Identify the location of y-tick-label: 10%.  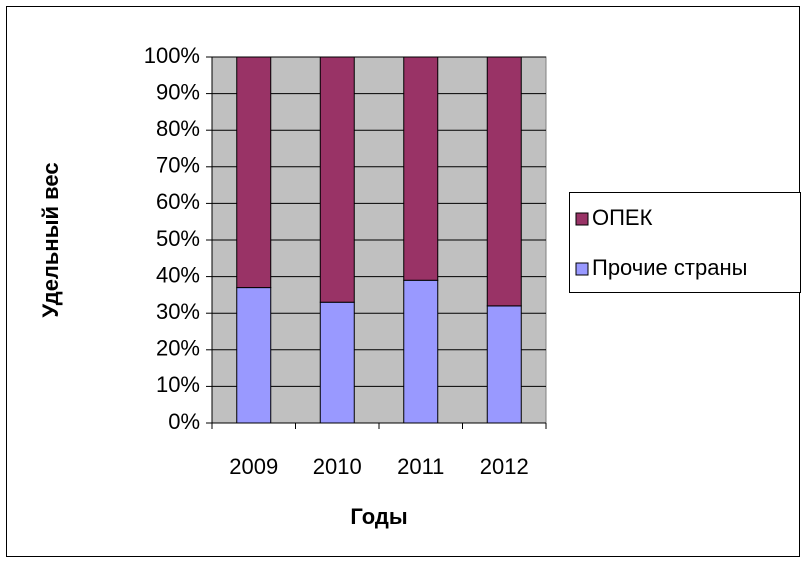
(178, 384).